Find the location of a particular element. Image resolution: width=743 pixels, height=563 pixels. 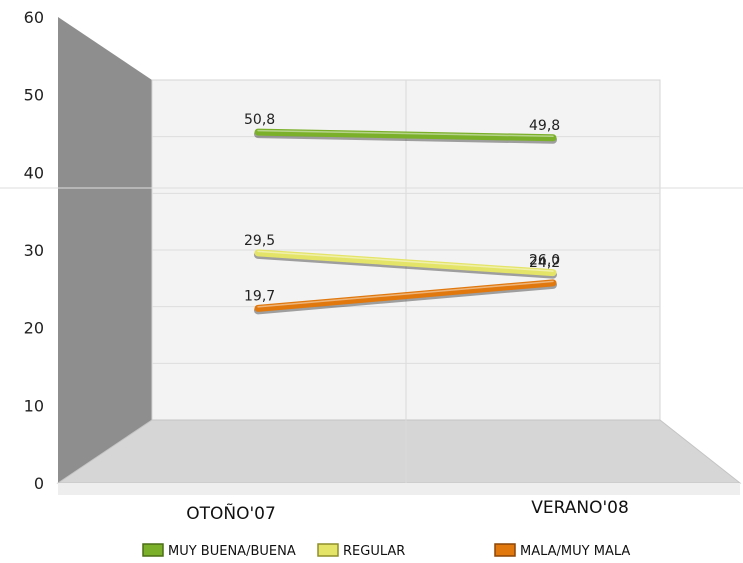

chart-floor is located at coordinates (399, 451).